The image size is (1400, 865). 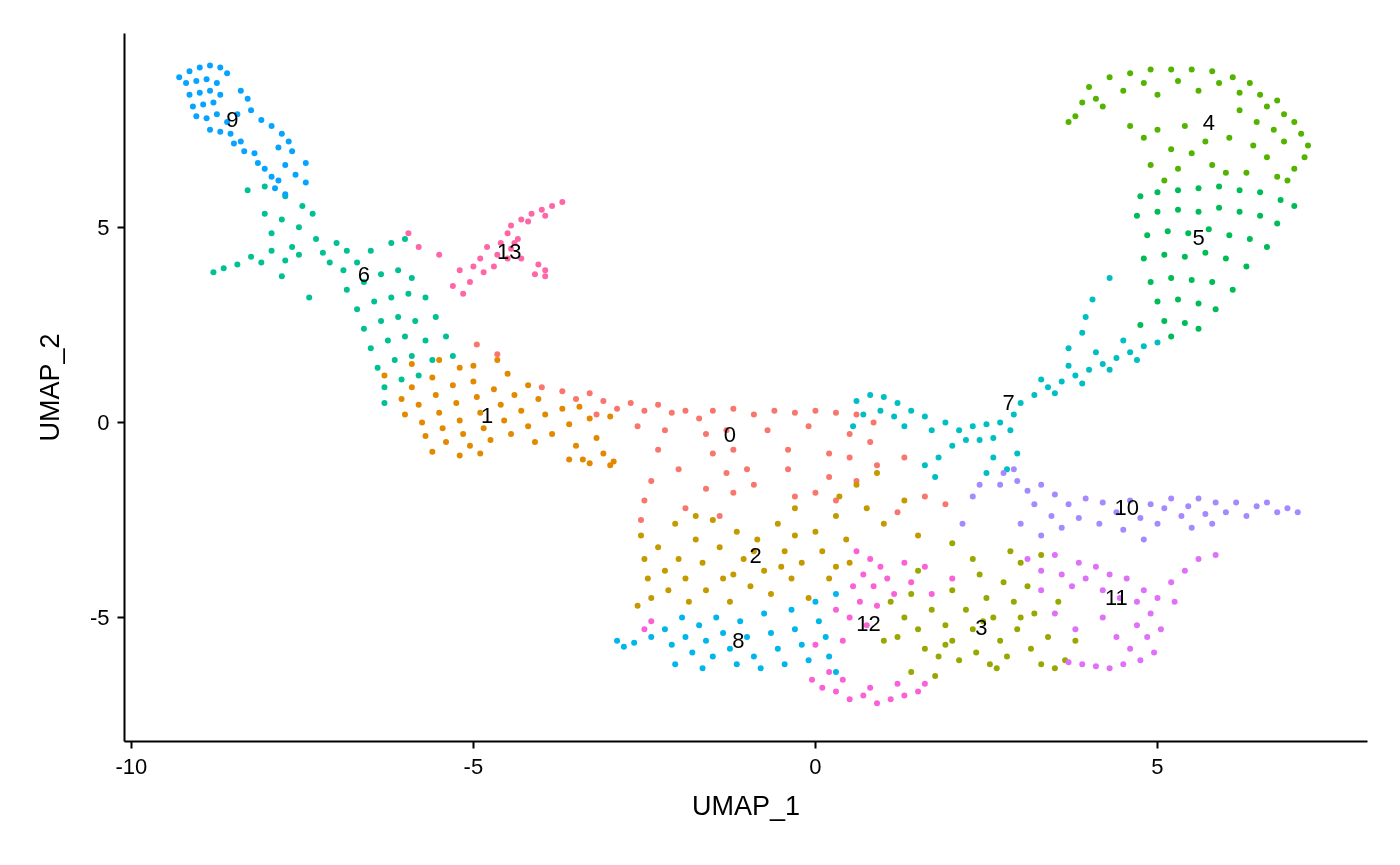 I want to click on y-tick-label: 5, so click(x=103, y=227).